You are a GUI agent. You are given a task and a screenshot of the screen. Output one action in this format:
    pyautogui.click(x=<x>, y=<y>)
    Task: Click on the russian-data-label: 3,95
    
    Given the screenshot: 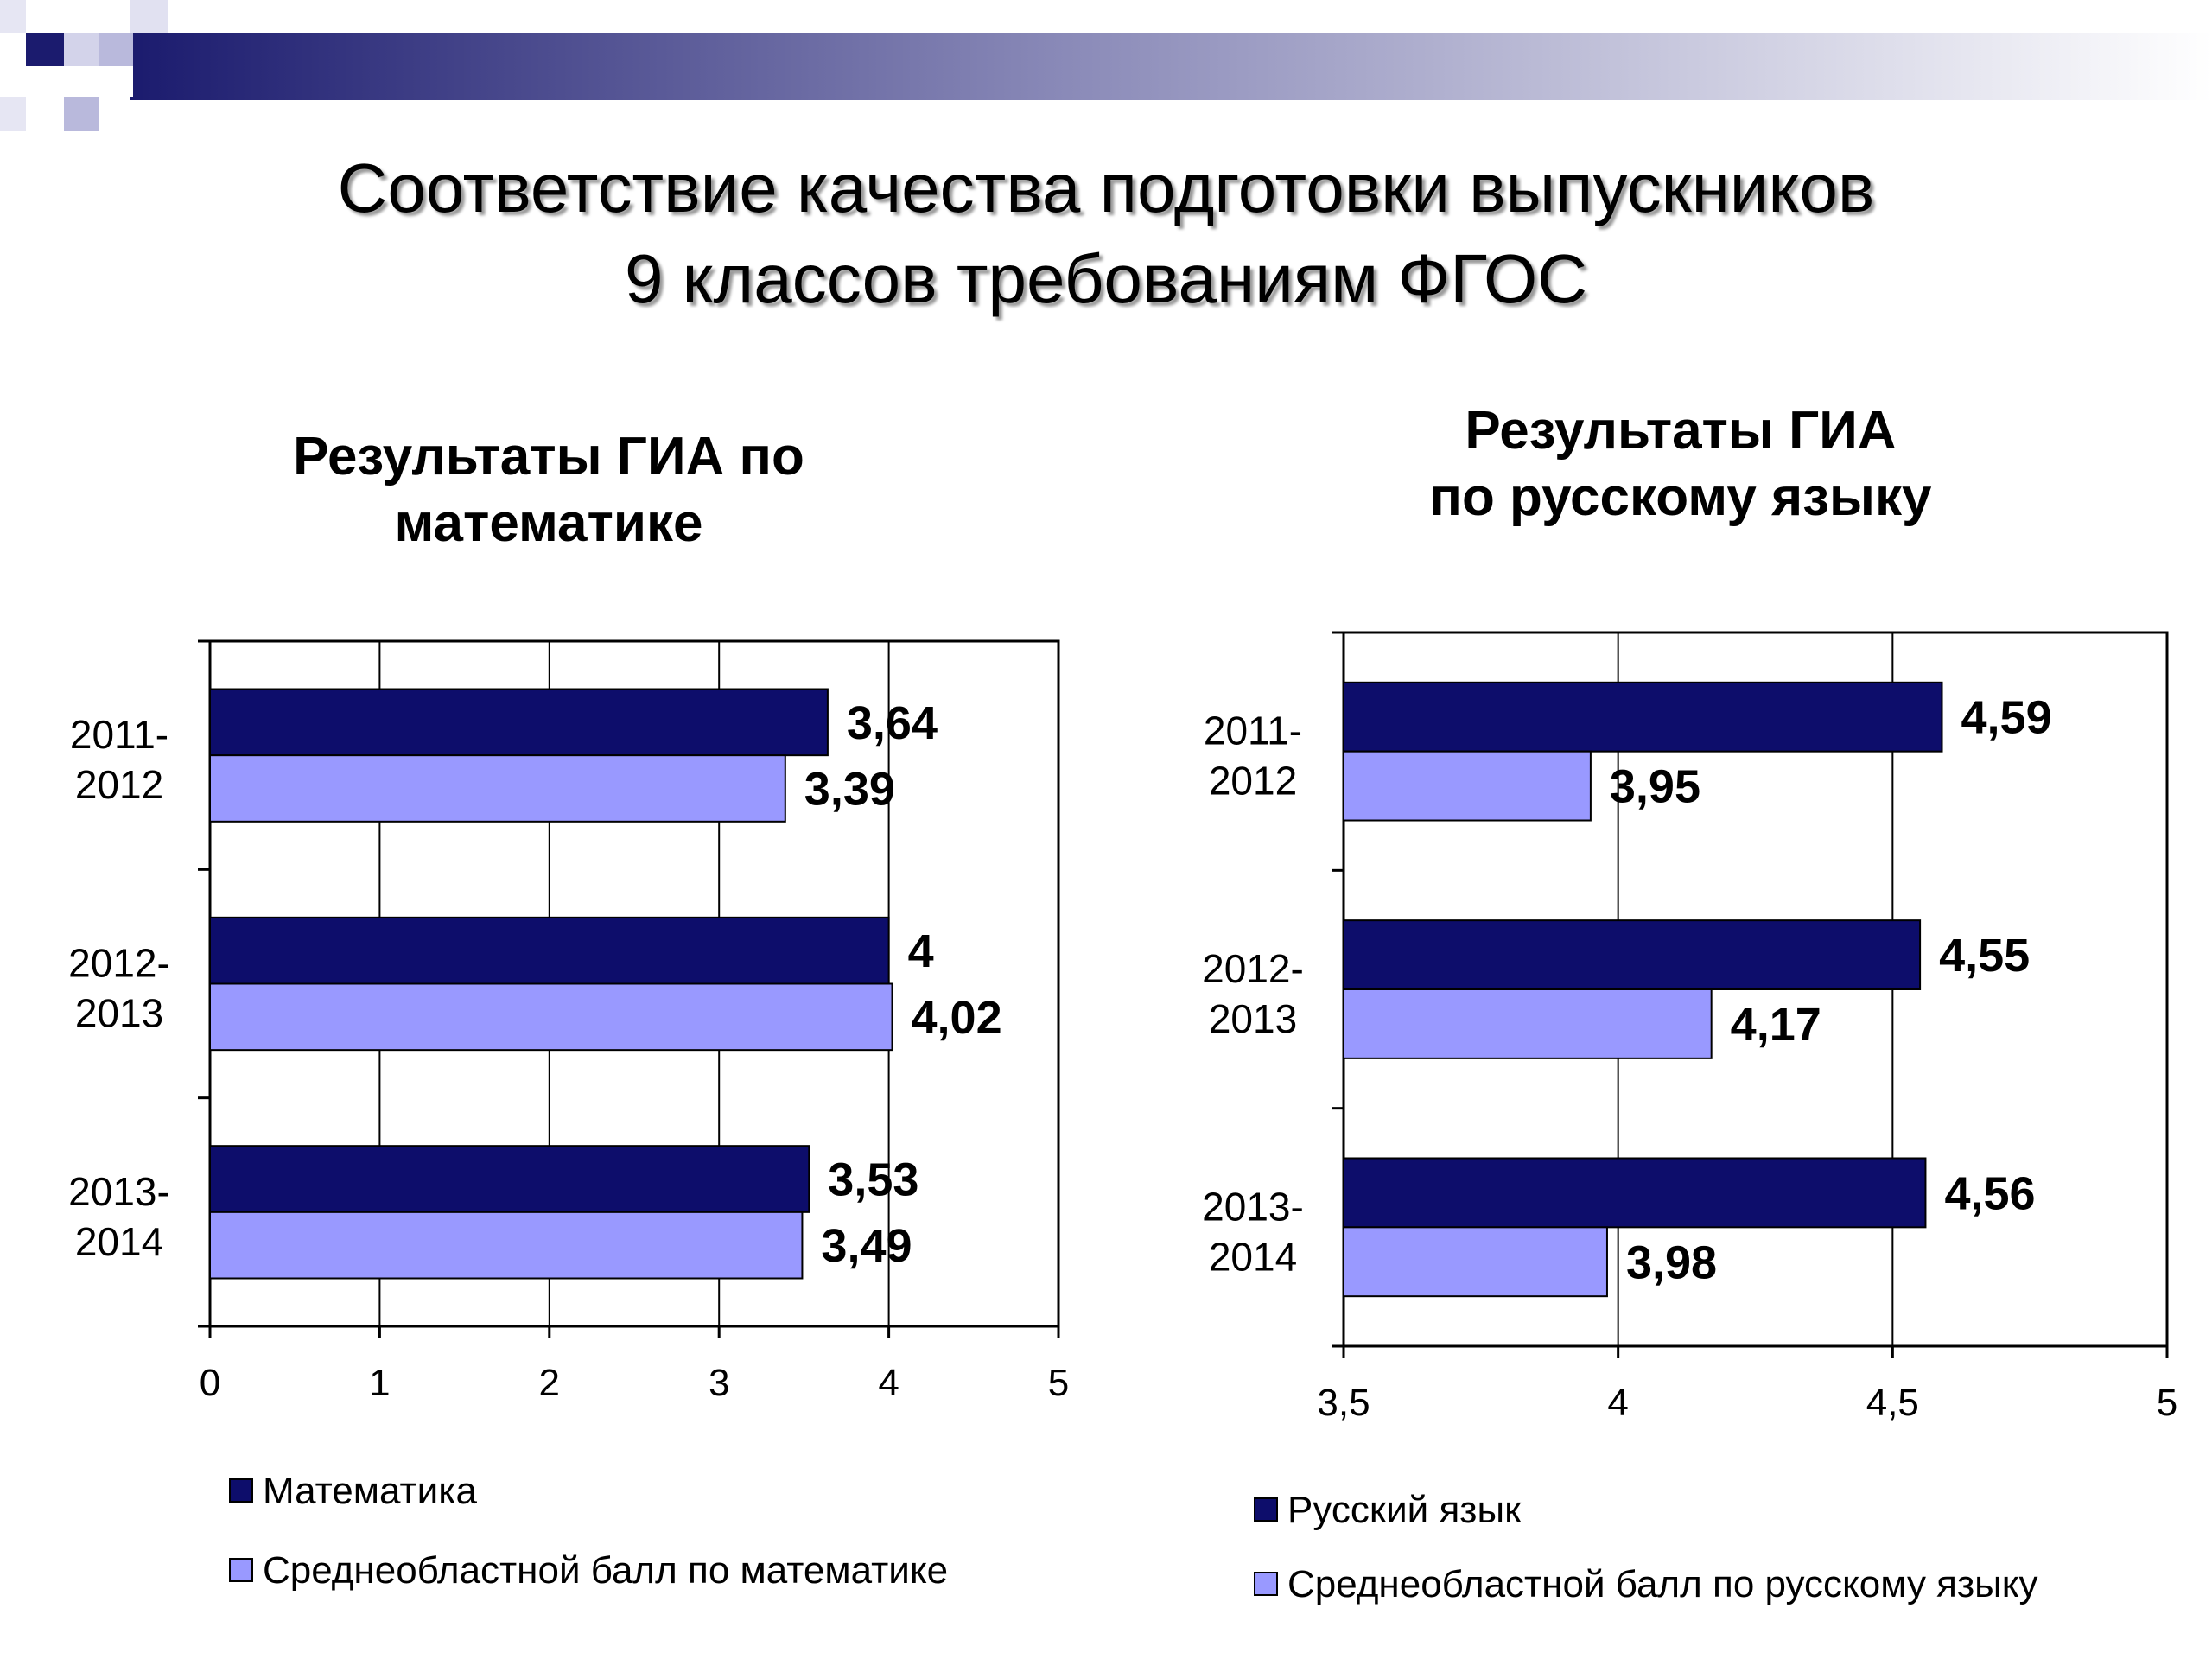 What is the action you would take?
    pyautogui.click(x=1655, y=787)
    